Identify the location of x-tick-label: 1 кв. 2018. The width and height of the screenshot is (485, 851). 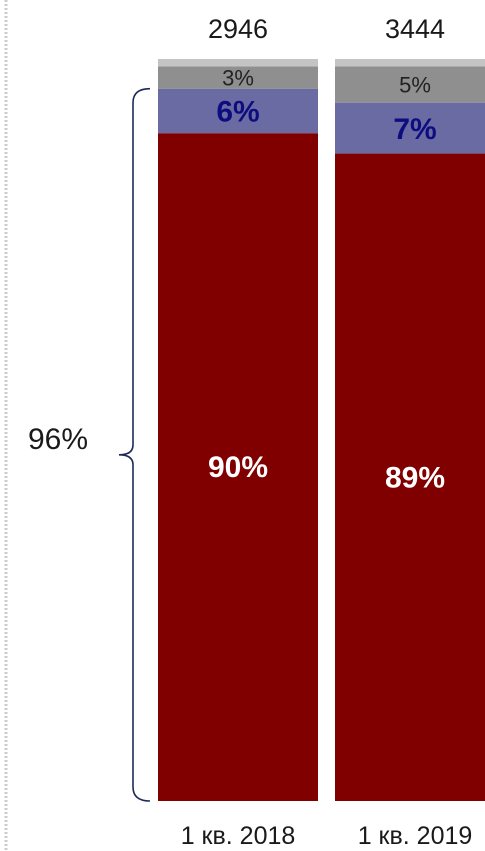
(238, 836).